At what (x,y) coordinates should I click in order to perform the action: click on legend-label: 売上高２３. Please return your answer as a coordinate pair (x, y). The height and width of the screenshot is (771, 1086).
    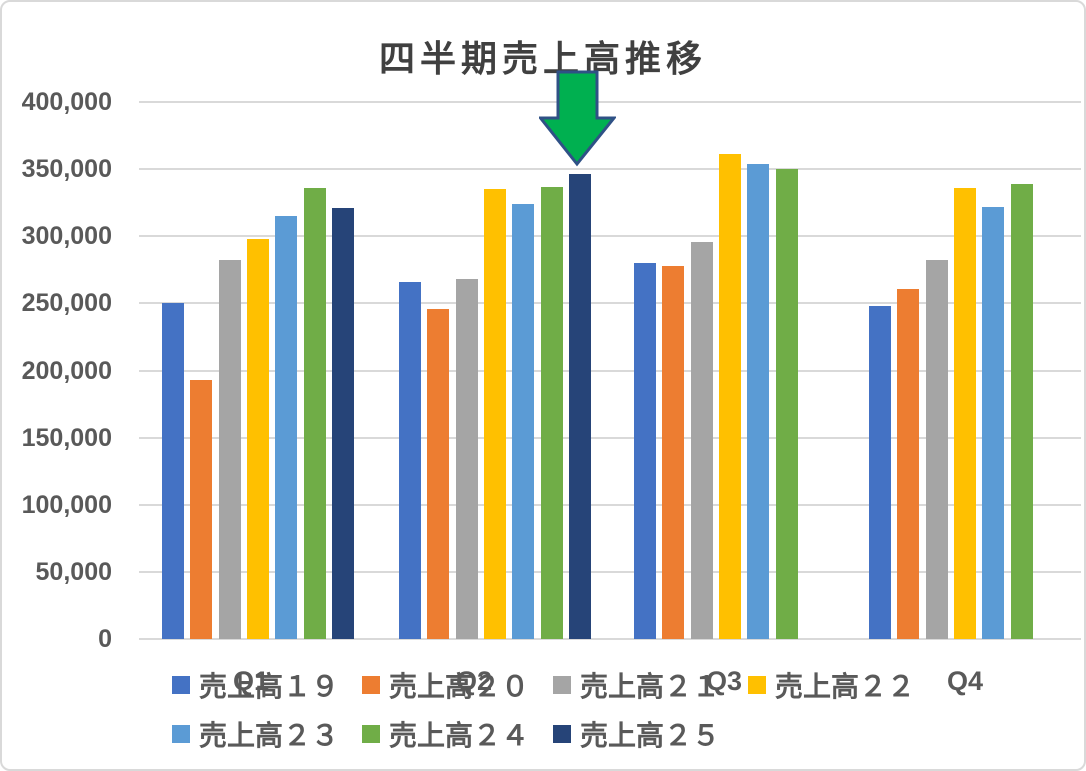
    Looking at the image, I should click on (269, 735).